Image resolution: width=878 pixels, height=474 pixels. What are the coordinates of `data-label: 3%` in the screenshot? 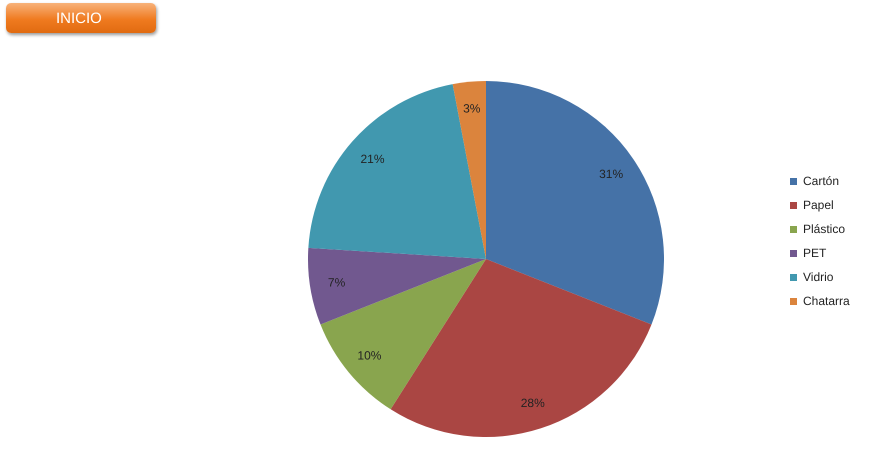 It's located at (472, 108).